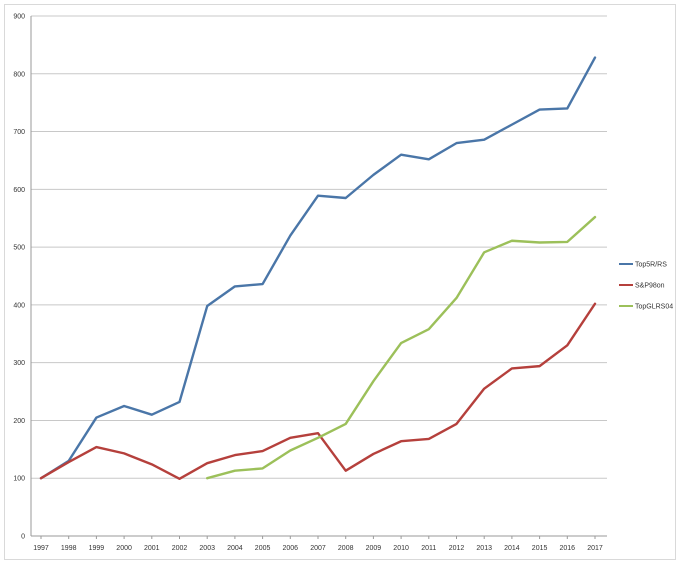 This screenshot has height=566, width=682. What do you see at coordinates (540, 548) in the screenshot?
I see `x-tick-label: 2015` at bounding box center [540, 548].